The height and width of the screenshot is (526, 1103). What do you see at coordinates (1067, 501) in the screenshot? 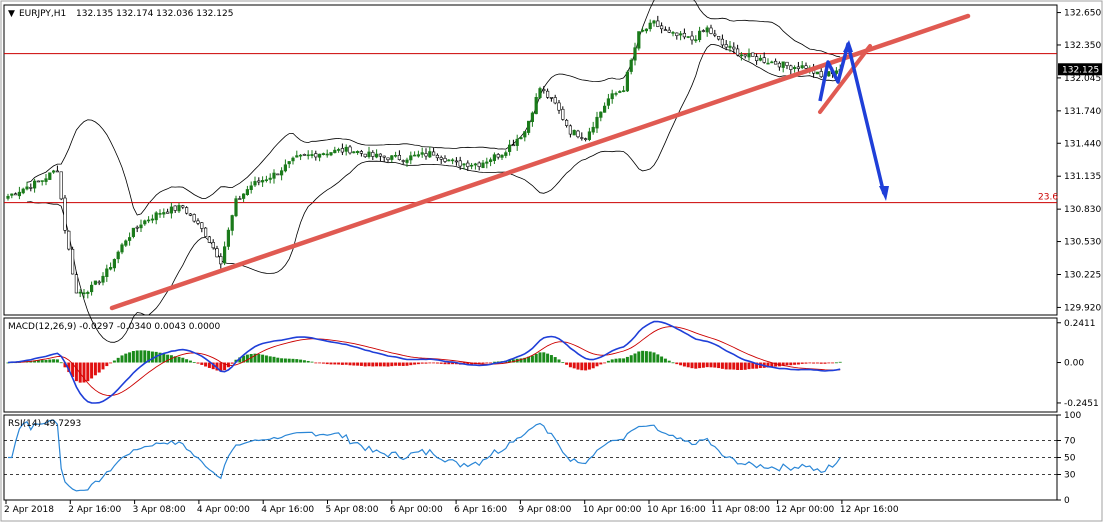
I see `rsi-axis-label: 0` at bounding box center [1067, 501].